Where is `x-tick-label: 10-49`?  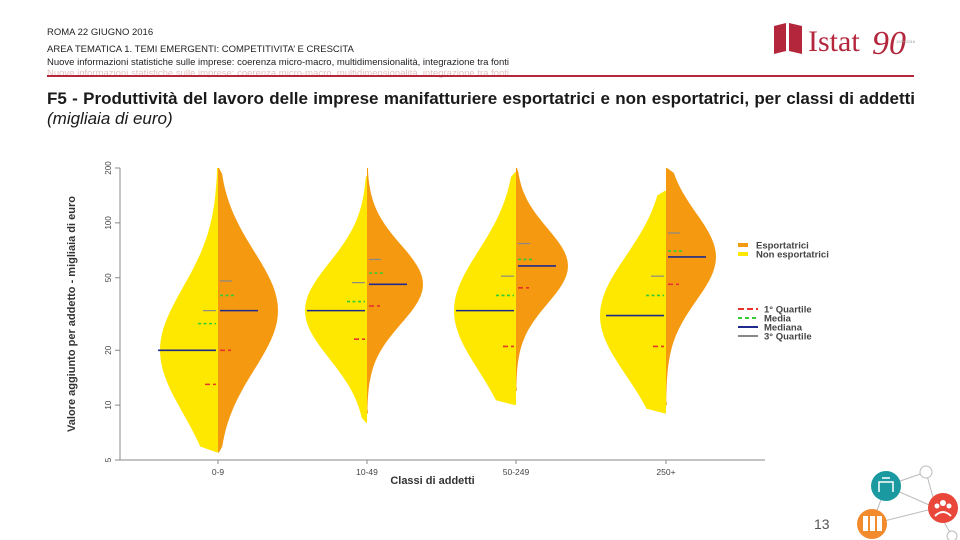
x-tick-label: 10-49 is located at coordinates (367, 472).